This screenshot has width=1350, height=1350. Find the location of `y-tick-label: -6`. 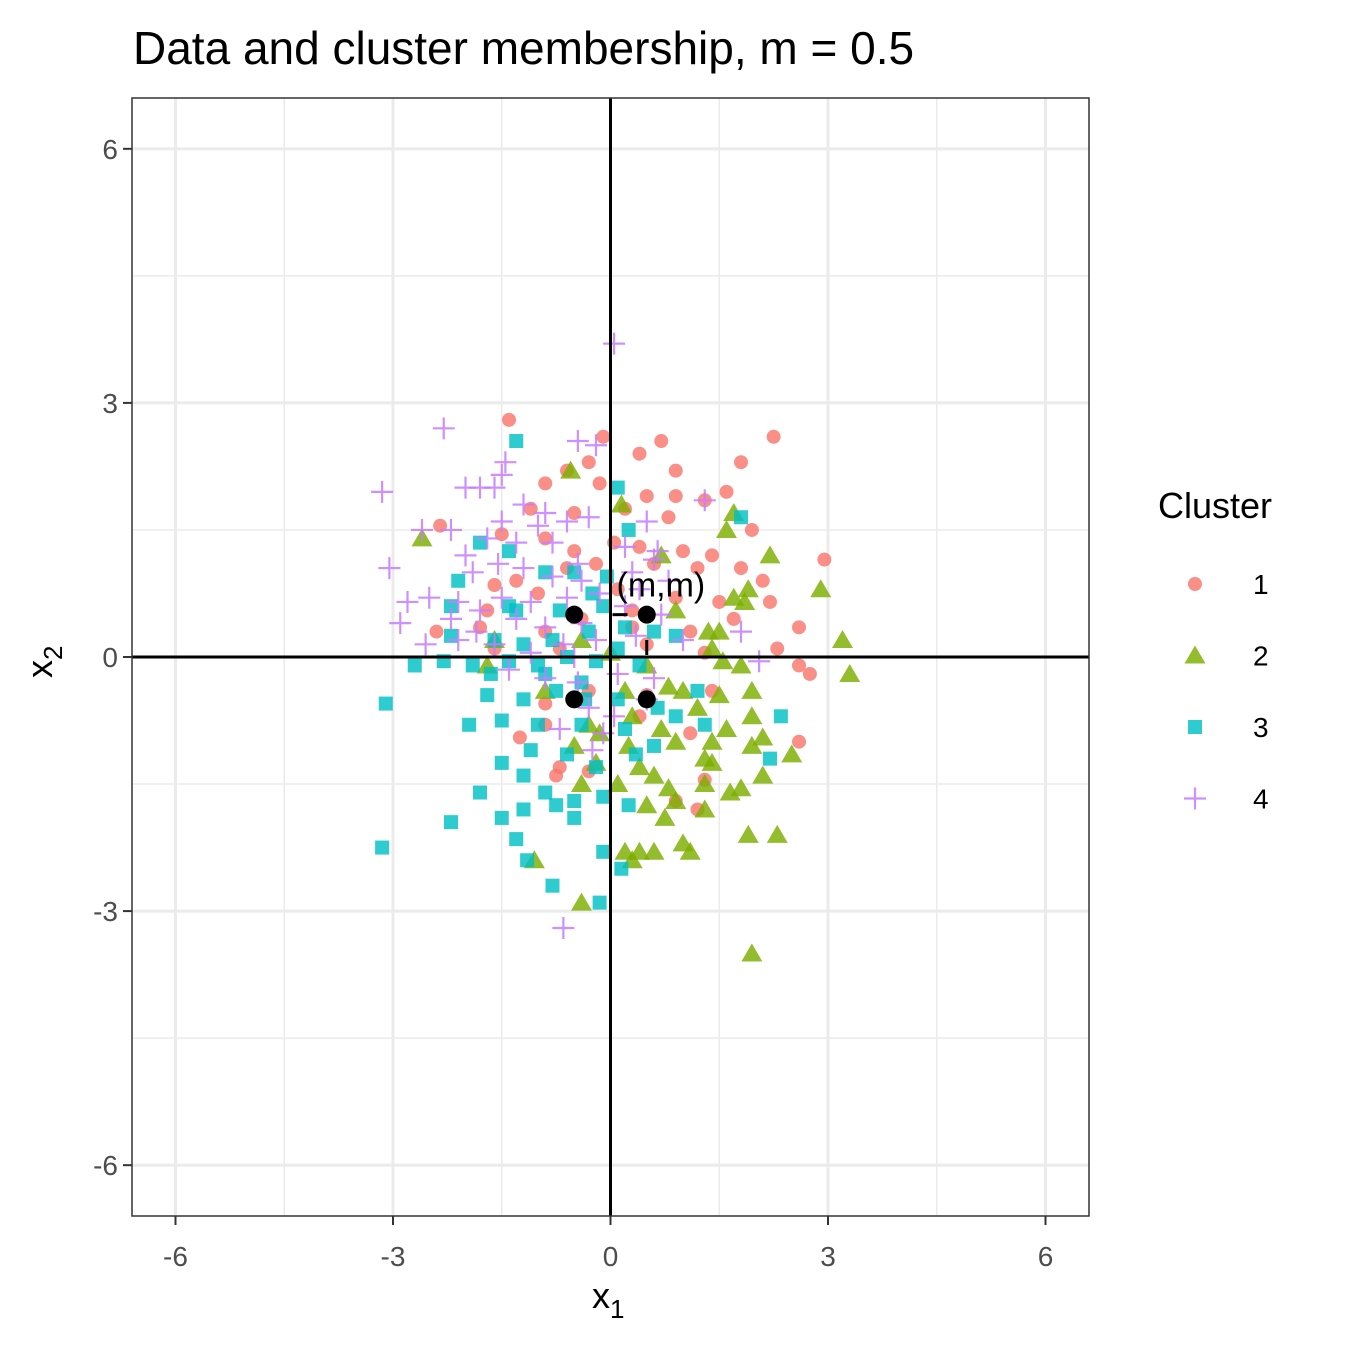

y-tick-label: -6 is located at coordinates (105, 1165).